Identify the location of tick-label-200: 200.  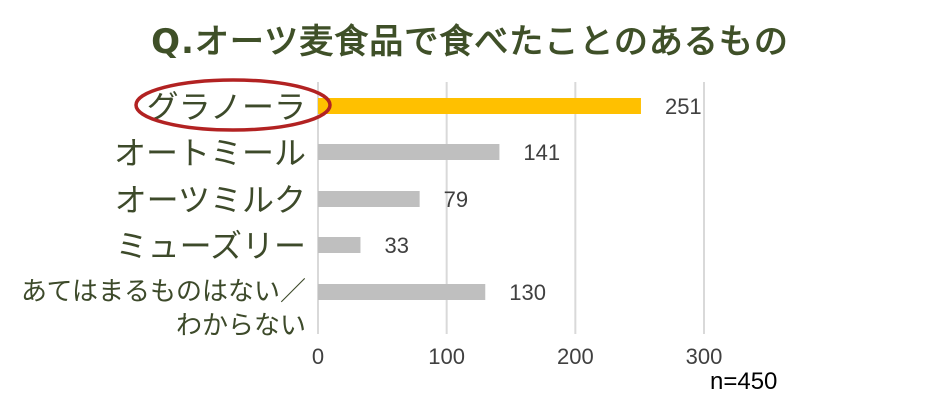
(575, 356).